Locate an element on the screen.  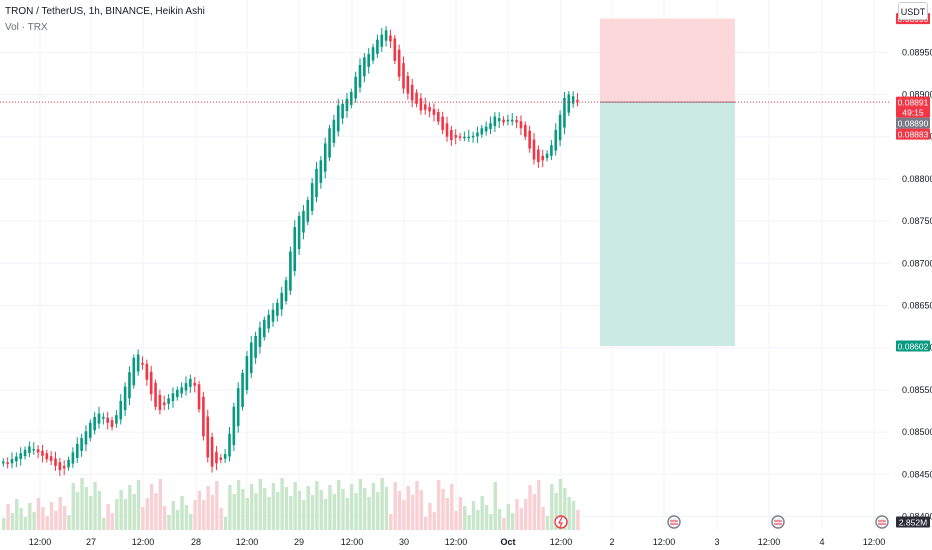
volume-bars is located at coordinates (291, 504).